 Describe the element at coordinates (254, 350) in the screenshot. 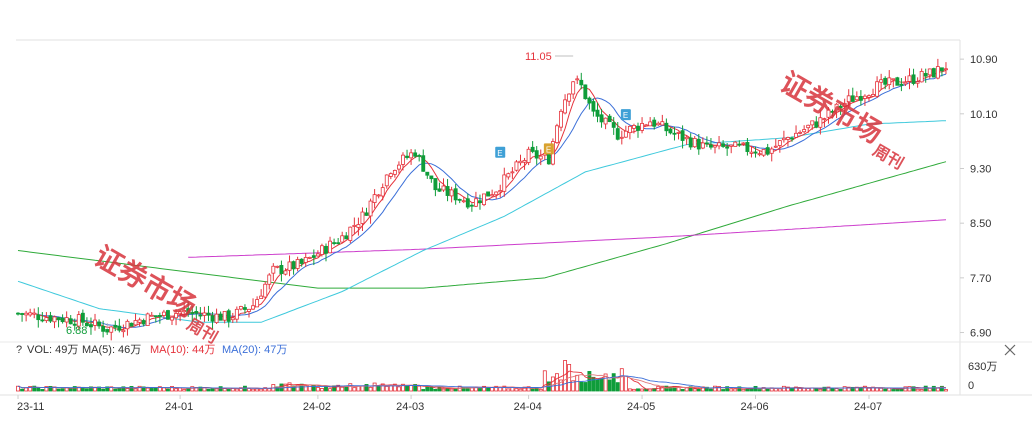

I see `vol-ma20: MA(20): 47万` at that location.